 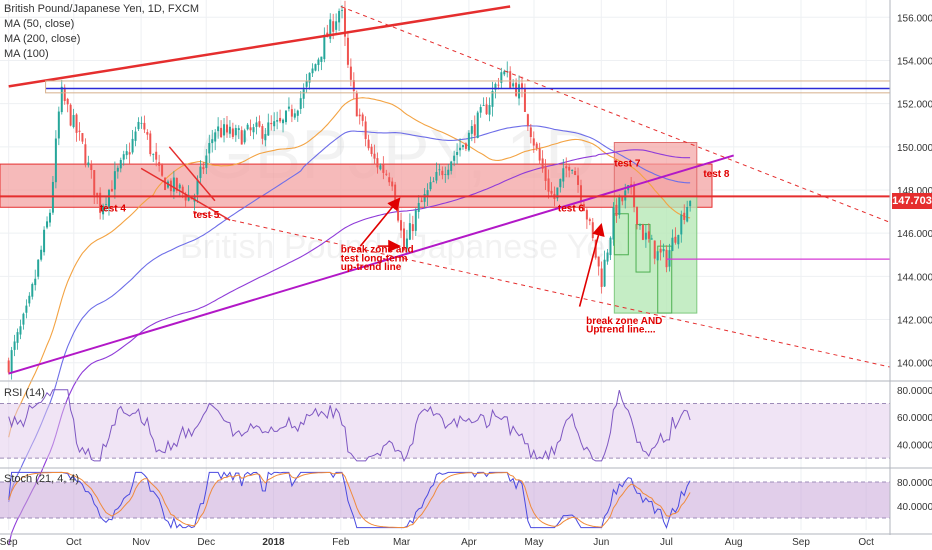 What do you see at coordinates (914, 18) in the screenshot?
I see `y-tick-label: 156.000` at bounding box center [914, 18].